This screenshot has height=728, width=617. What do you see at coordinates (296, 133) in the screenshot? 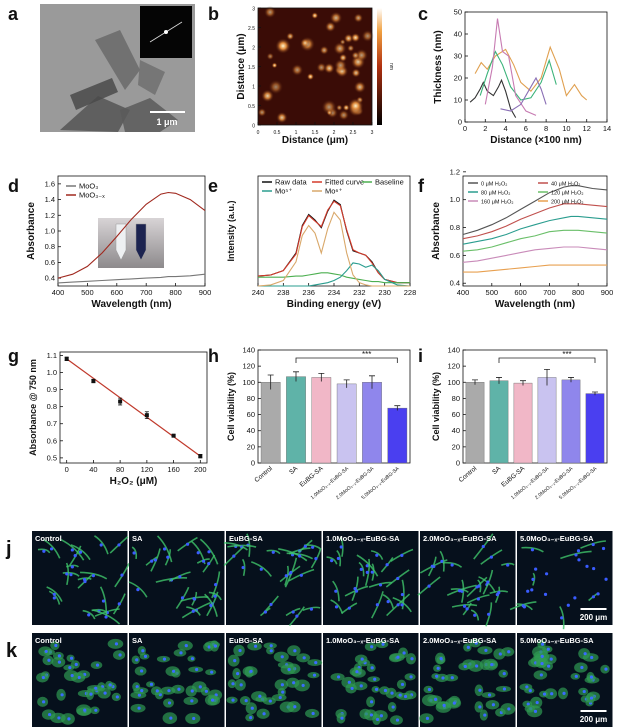
I see `x-tick-label: 1` at bounding box center [296, 133].